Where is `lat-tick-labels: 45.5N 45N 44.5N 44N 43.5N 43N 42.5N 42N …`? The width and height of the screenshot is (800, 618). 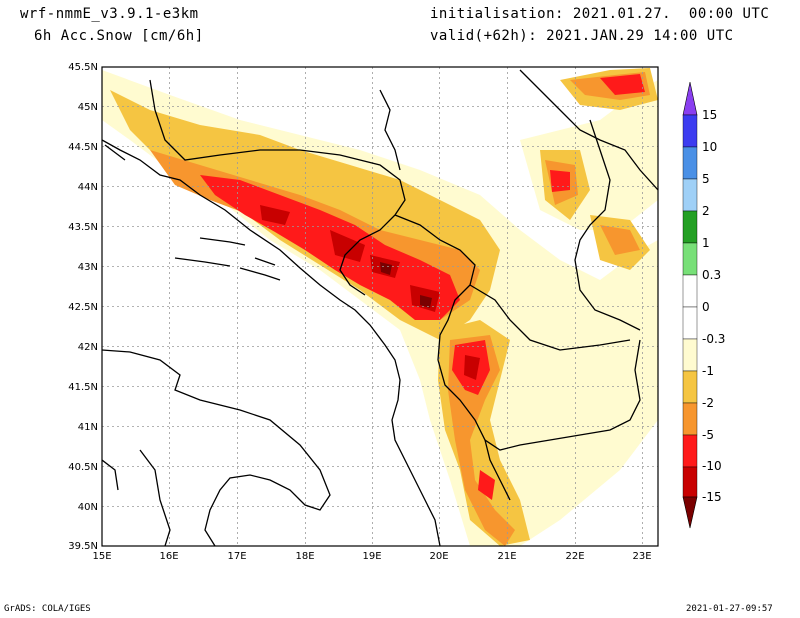
lat-tick-labels: 45.5N 45N 44.5N 44N 43.5N 43N 42.5N 42N … is located at coordinates (83, 307).